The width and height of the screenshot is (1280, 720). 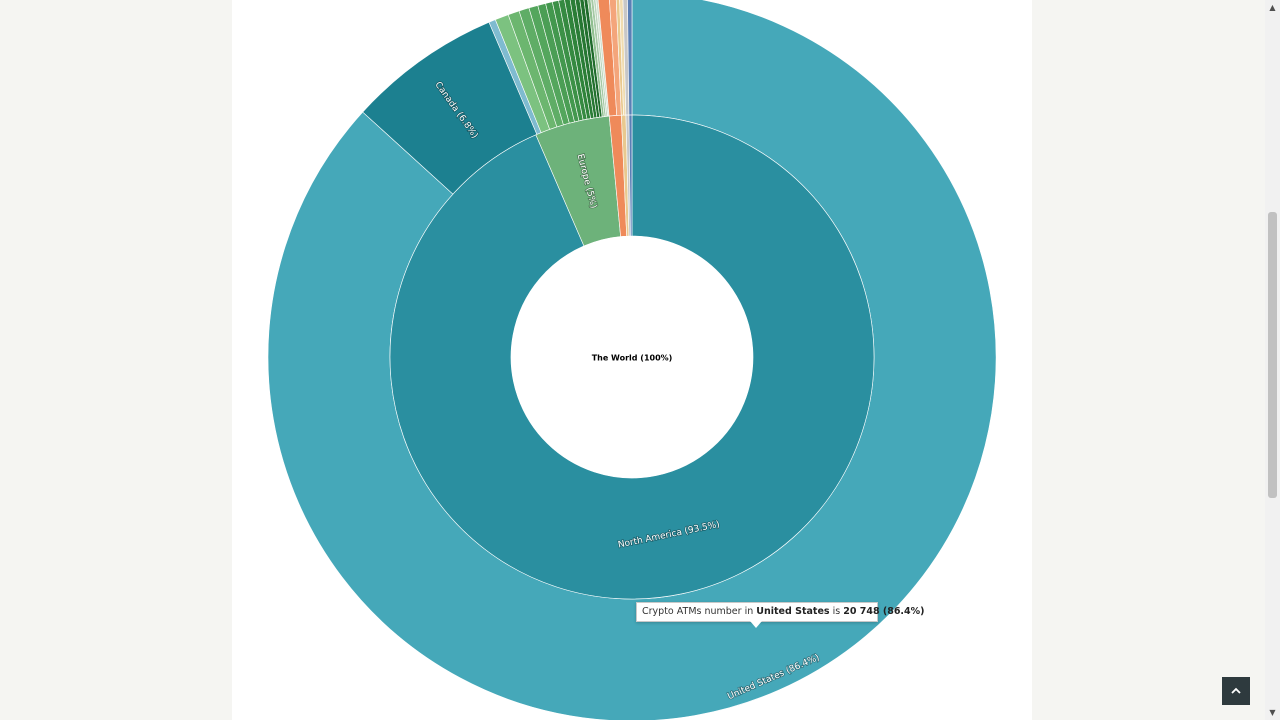 What do you see at coordinates (793, 611) in the screenshot?
I see `tooltip-country: United States` at bounding box center [793, 611].